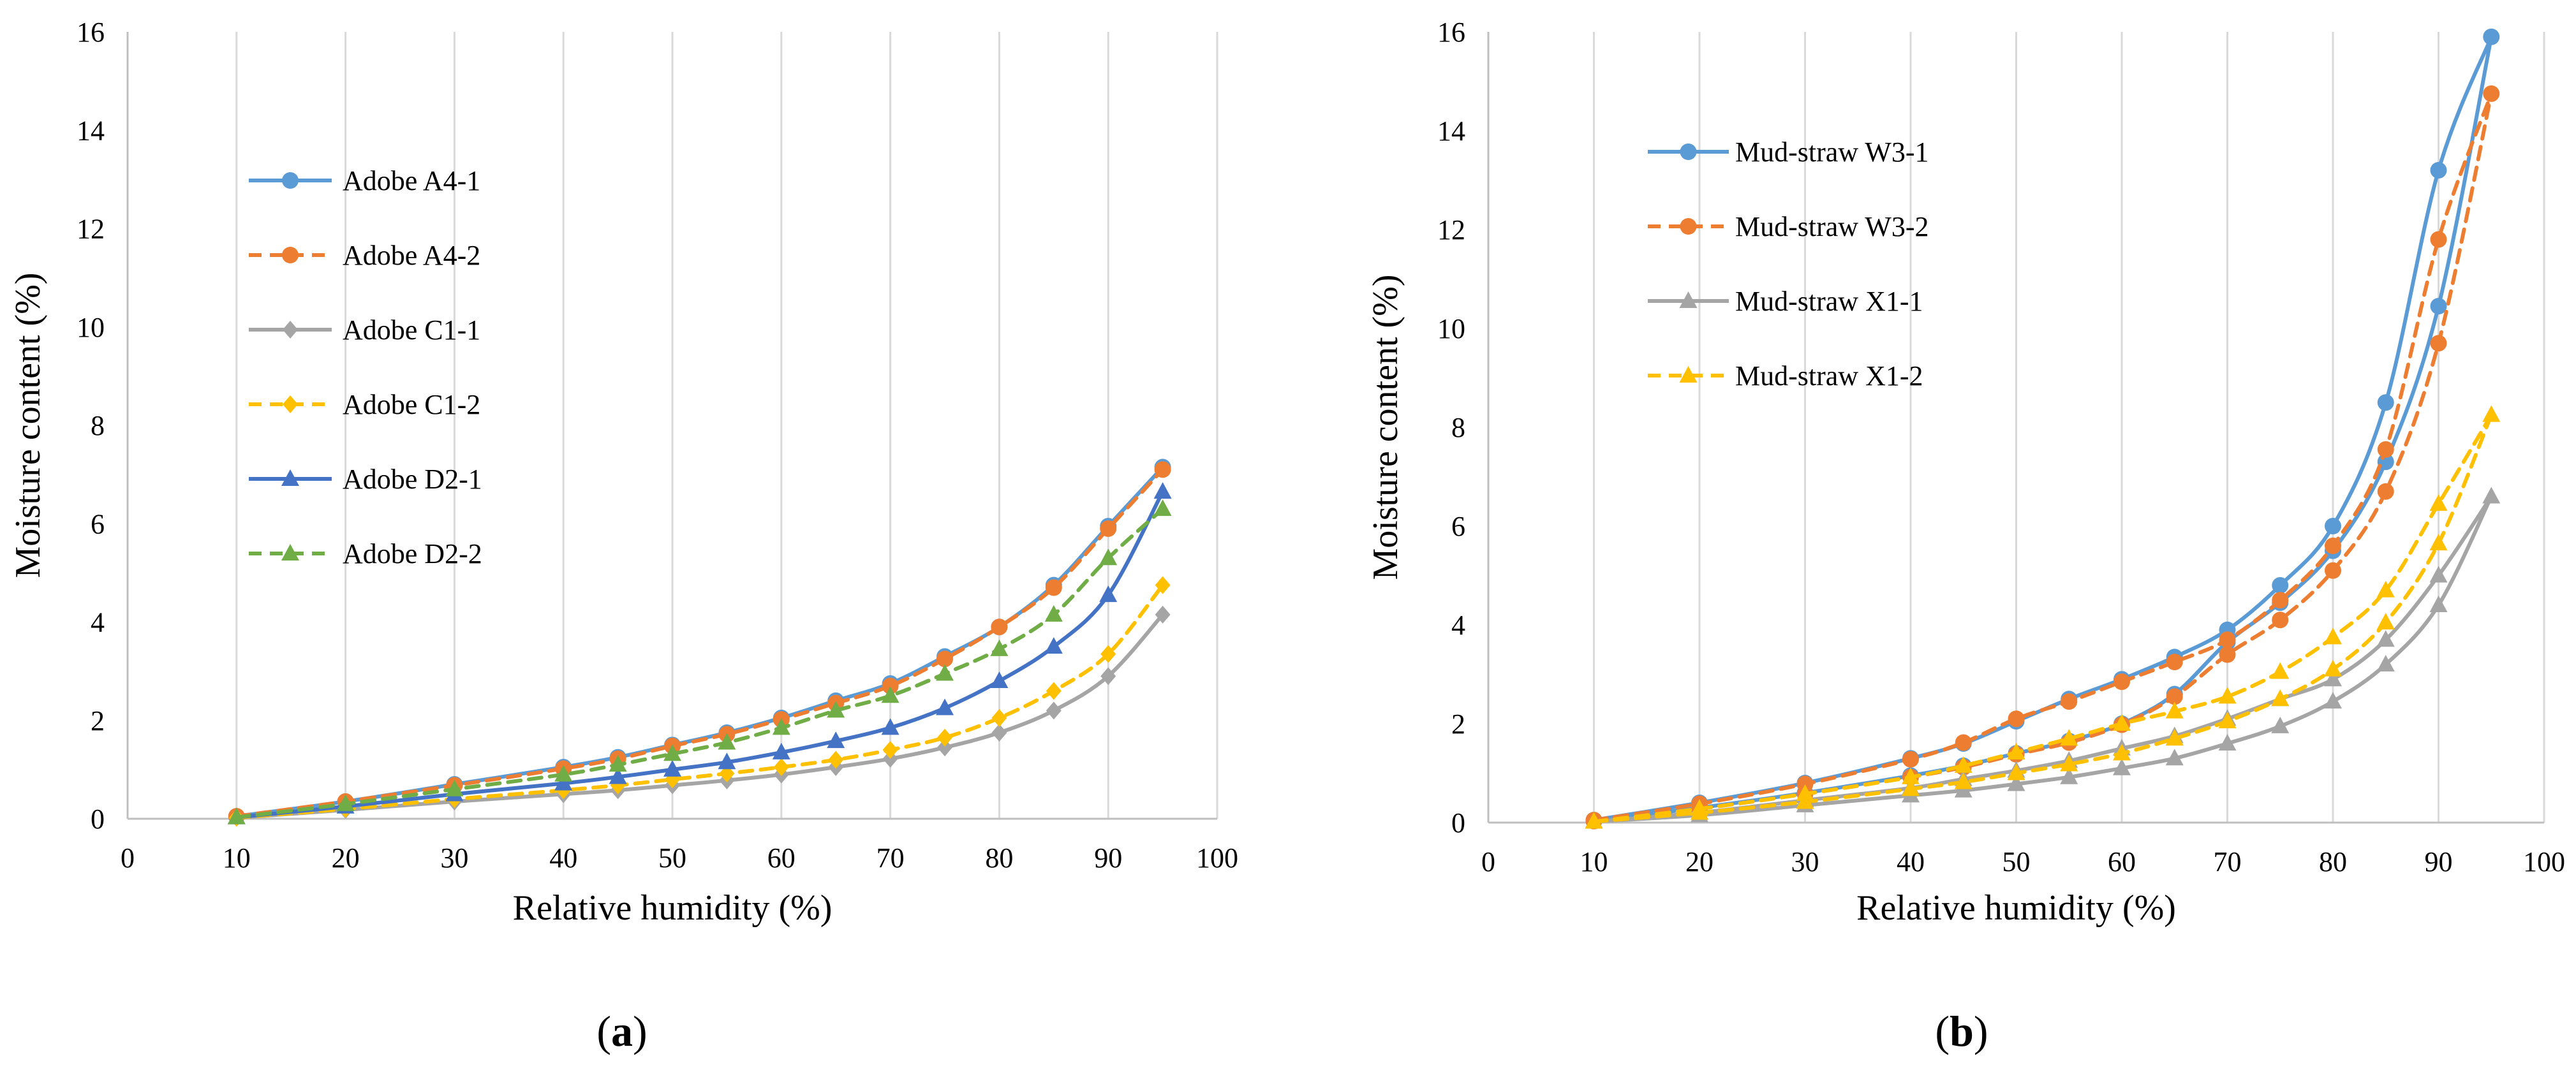 The image size is (2576, 1070). I want to click on point-mud-straw-x1-1-65-alt, so click(2174, 757).